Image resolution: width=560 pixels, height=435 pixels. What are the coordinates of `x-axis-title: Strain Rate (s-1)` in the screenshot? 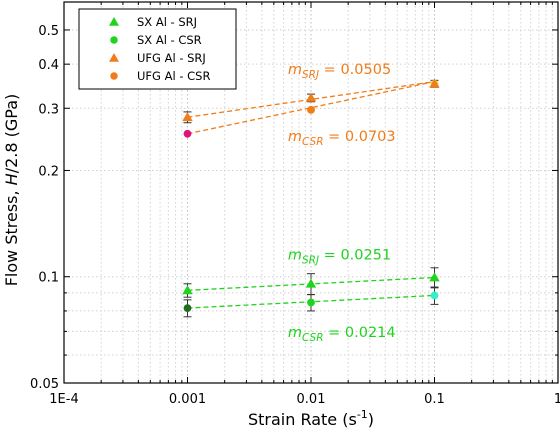 It's located at (311, 418).